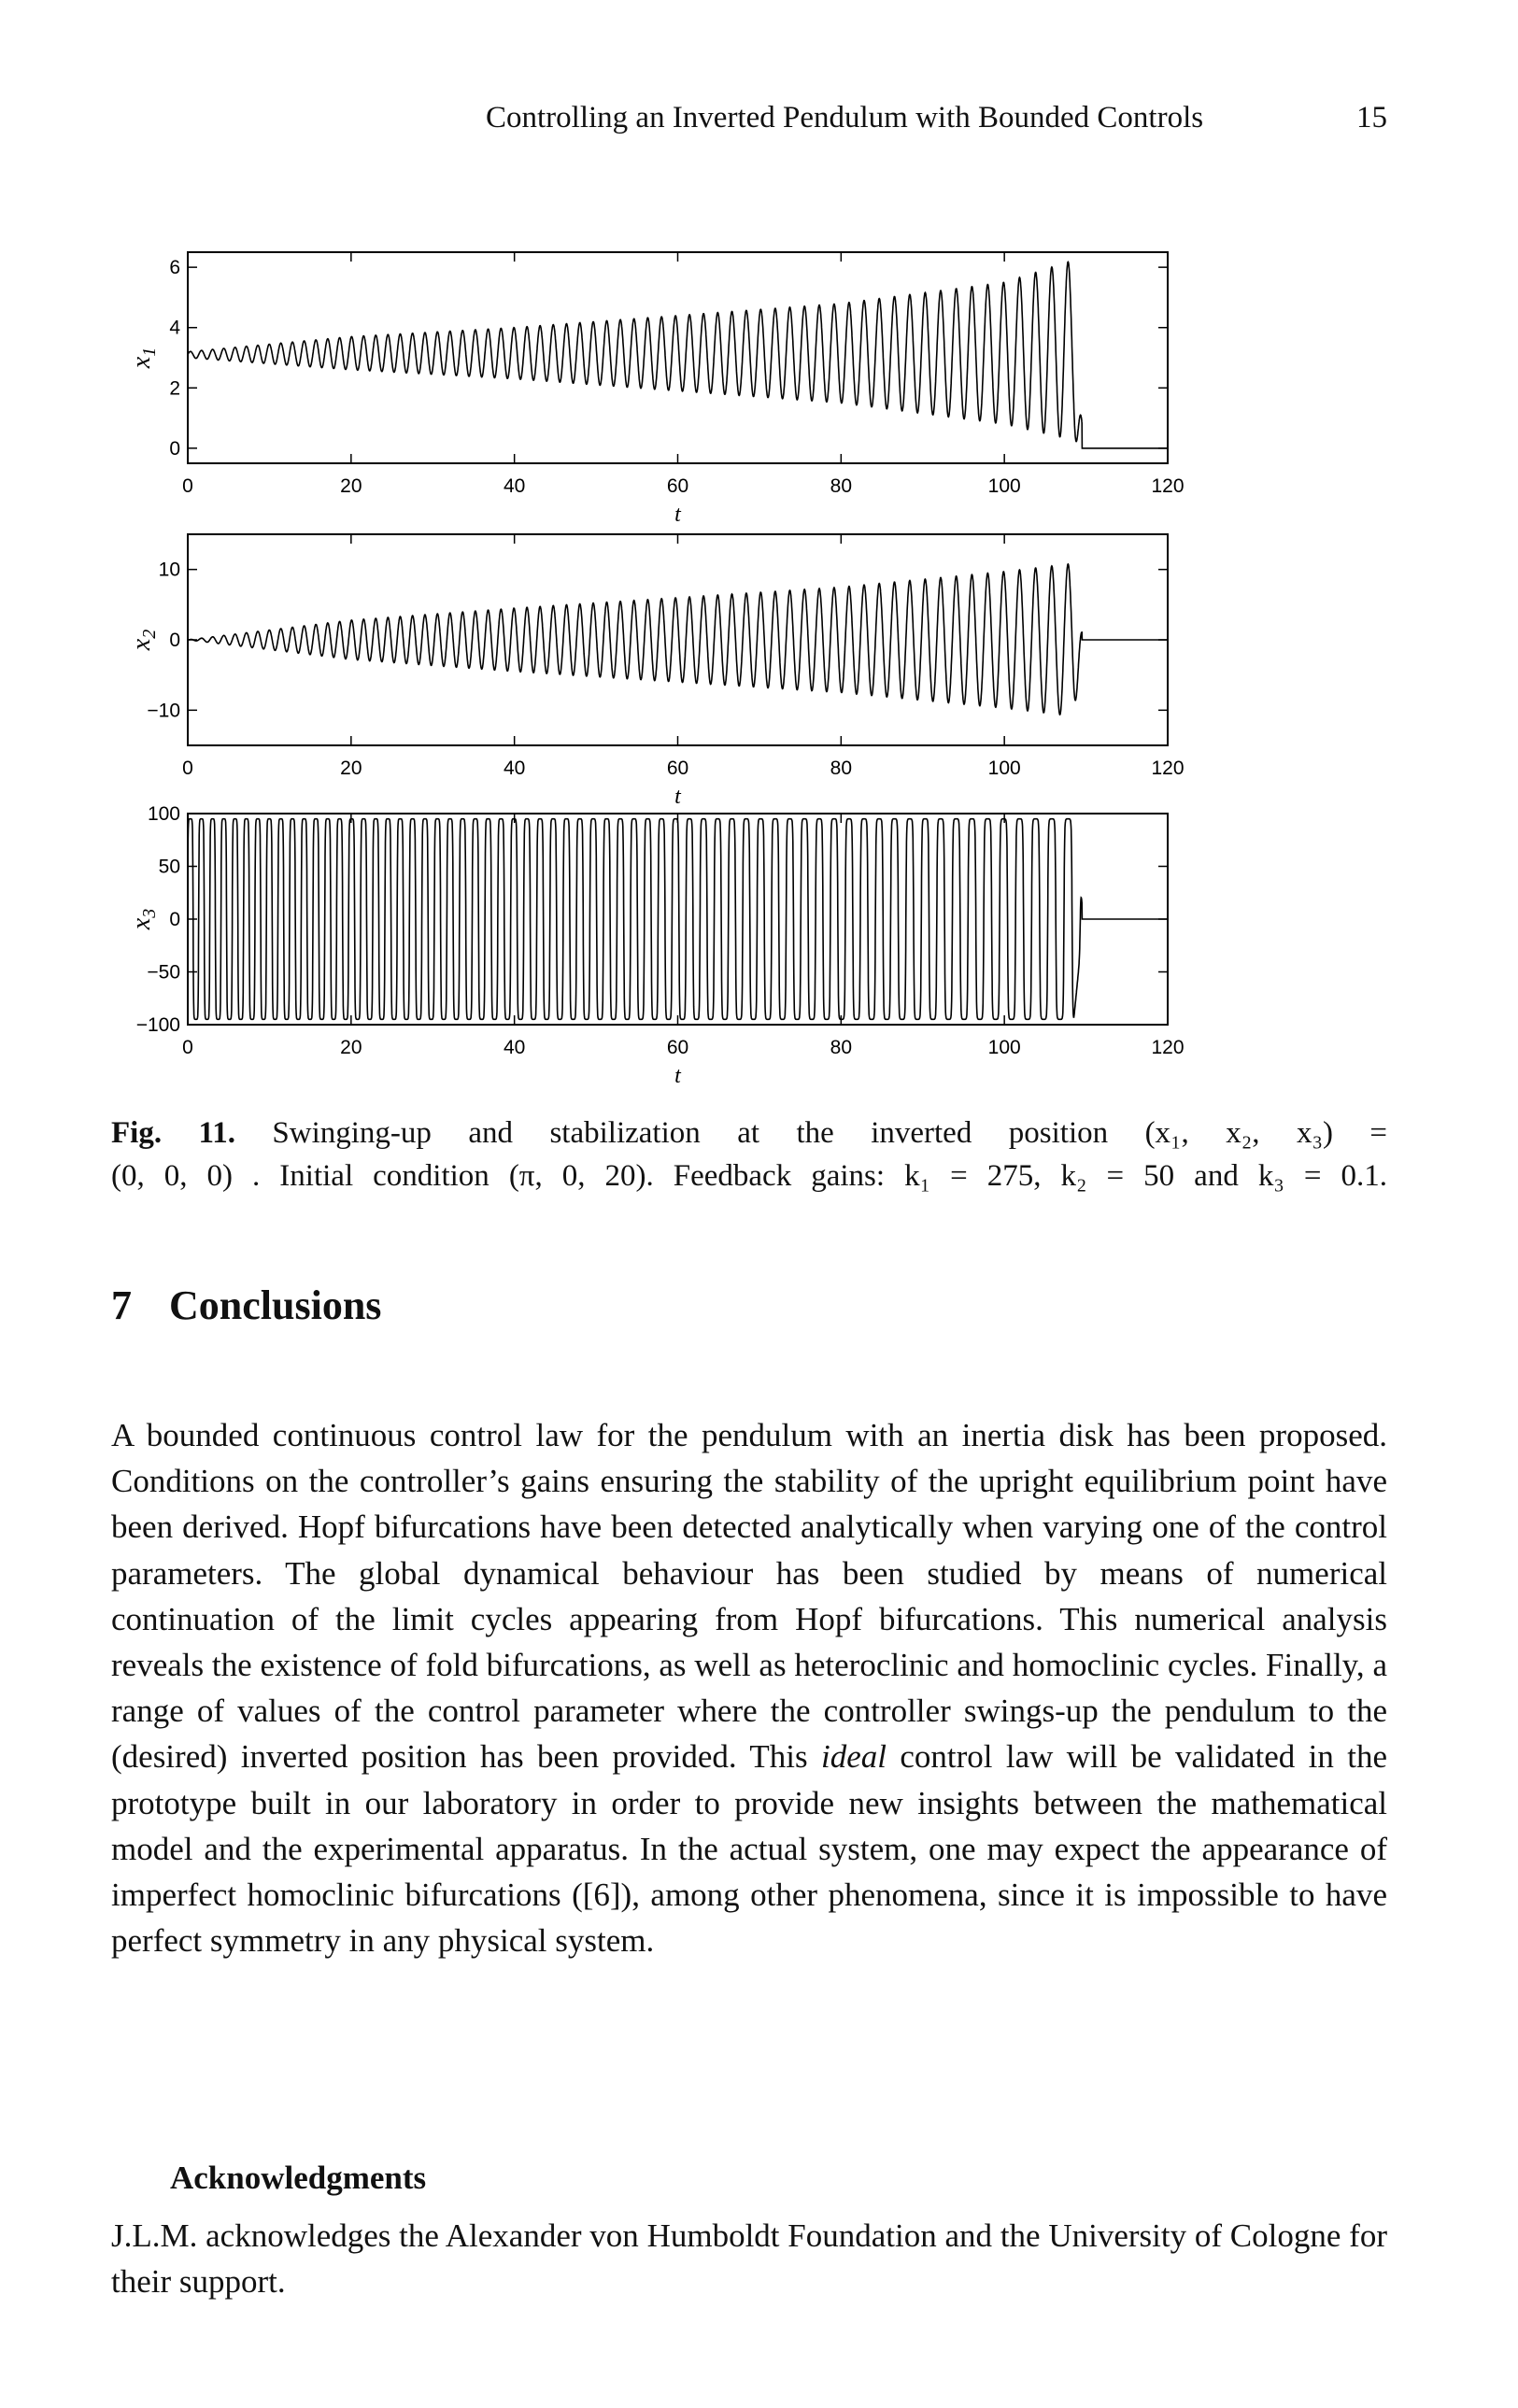 This screenshot has width=1518, height=2408. I want to click on y-tick-label: 4, so click(174, 328).